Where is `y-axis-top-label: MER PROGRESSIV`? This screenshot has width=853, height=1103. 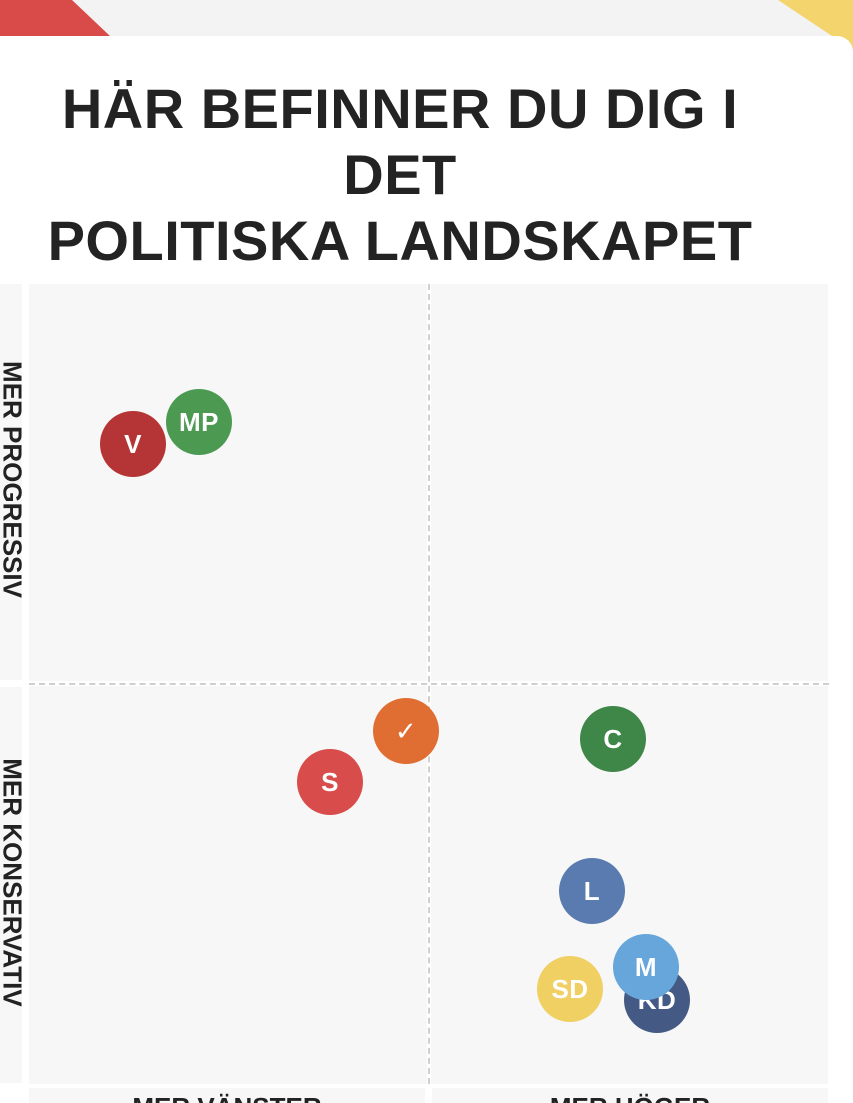
y-axis-top-label: MER PROGRESSIV is located at coordinates (11, 479).